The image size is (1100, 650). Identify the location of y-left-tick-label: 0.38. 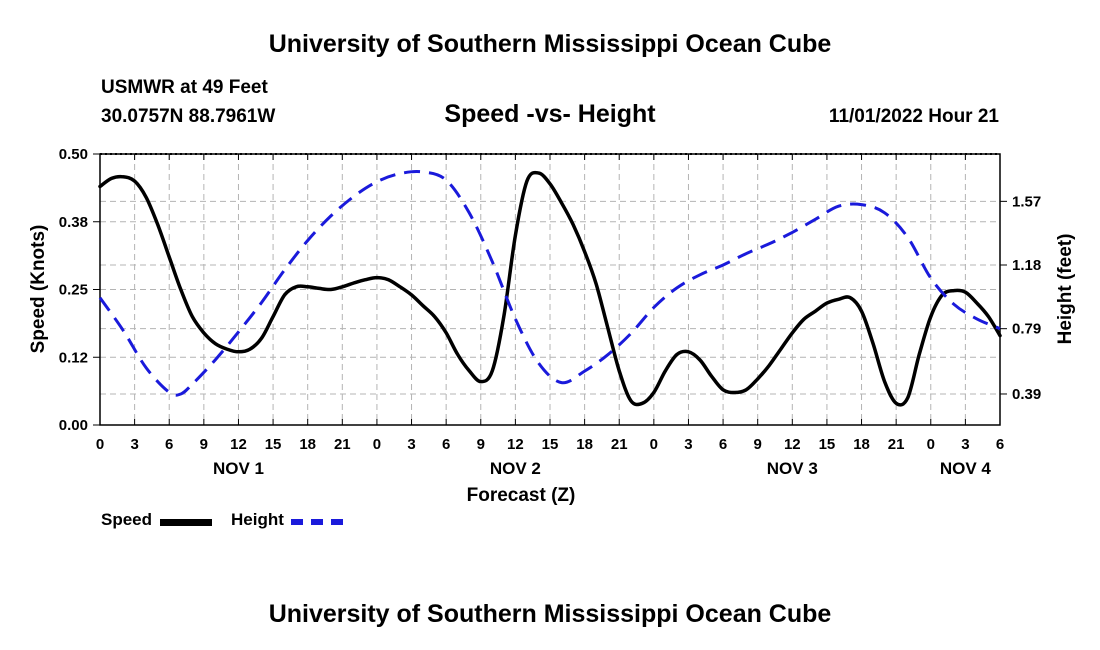
(73, 222).